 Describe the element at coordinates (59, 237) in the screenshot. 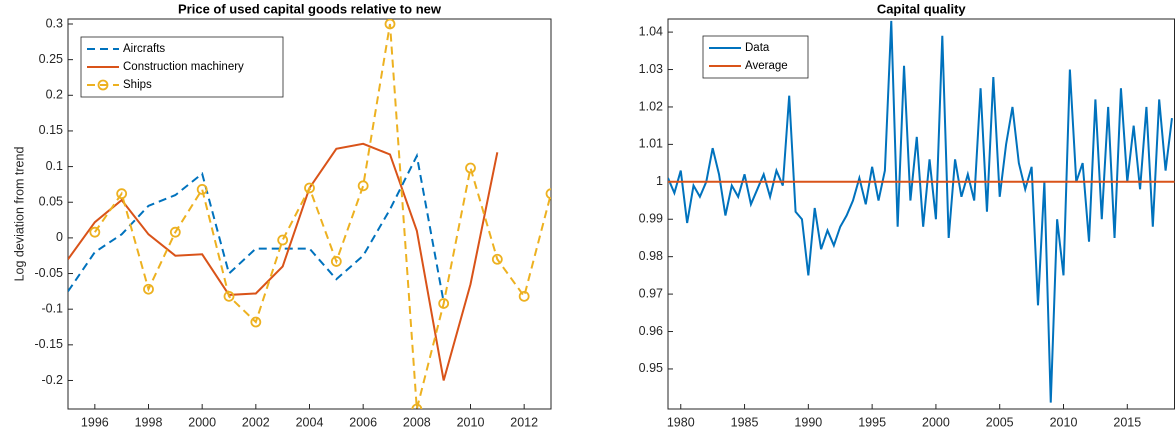

I see `y-tick-label: 0` at that location.